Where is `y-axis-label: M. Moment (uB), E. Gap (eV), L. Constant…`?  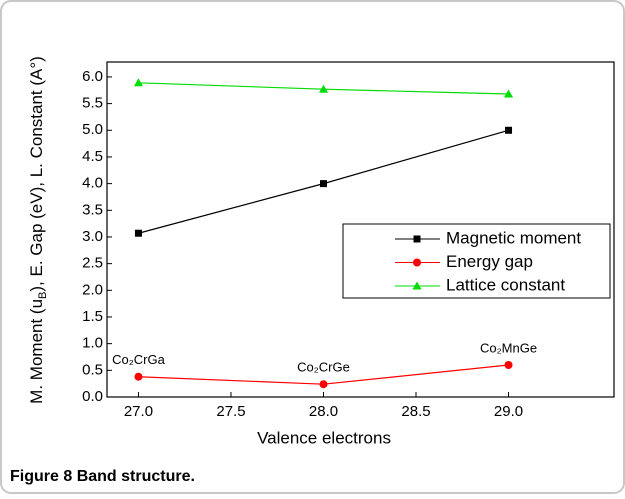
y-axis-label: M. Moment (uB), E. Gap (eV), L. Constant… is located at coordinates (37, 230).